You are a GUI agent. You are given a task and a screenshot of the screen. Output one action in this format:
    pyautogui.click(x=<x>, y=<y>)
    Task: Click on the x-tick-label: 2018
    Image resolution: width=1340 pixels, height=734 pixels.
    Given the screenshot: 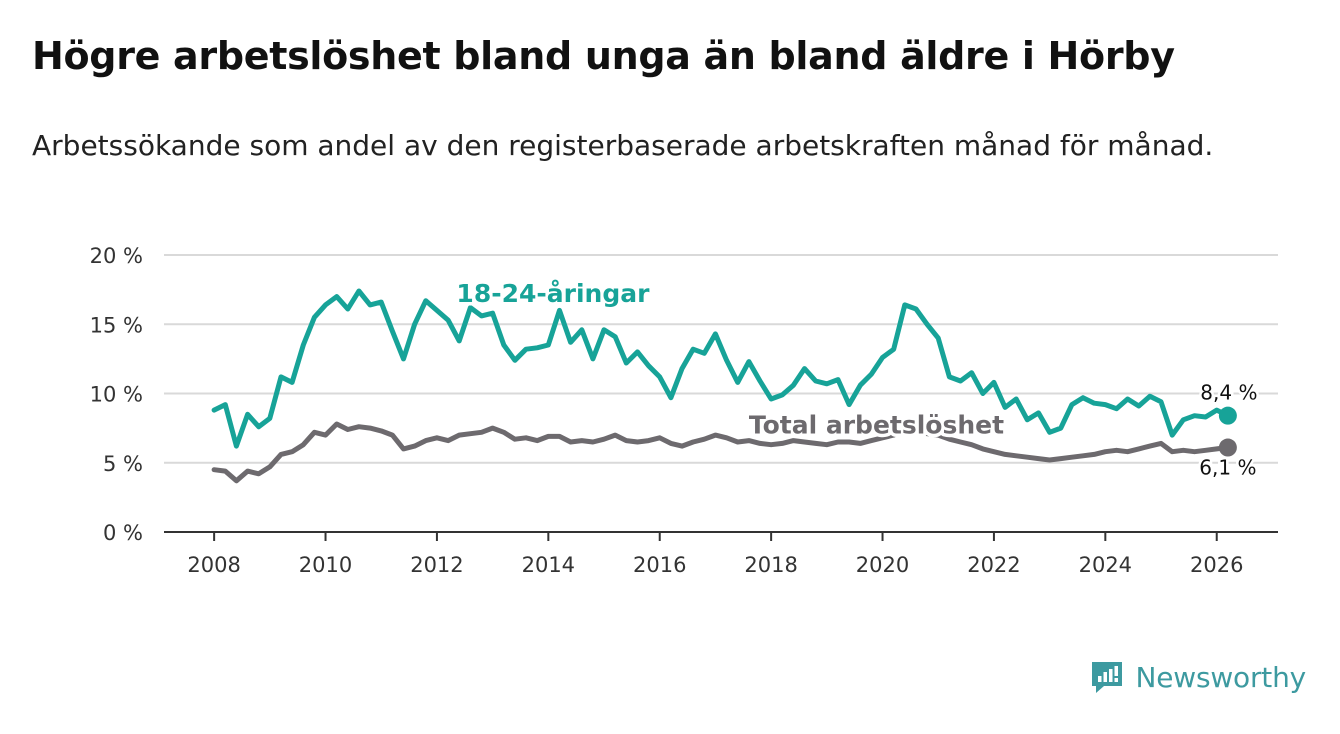 What is the action you would take?
    pyautogui.click(x=770, y=565)
    